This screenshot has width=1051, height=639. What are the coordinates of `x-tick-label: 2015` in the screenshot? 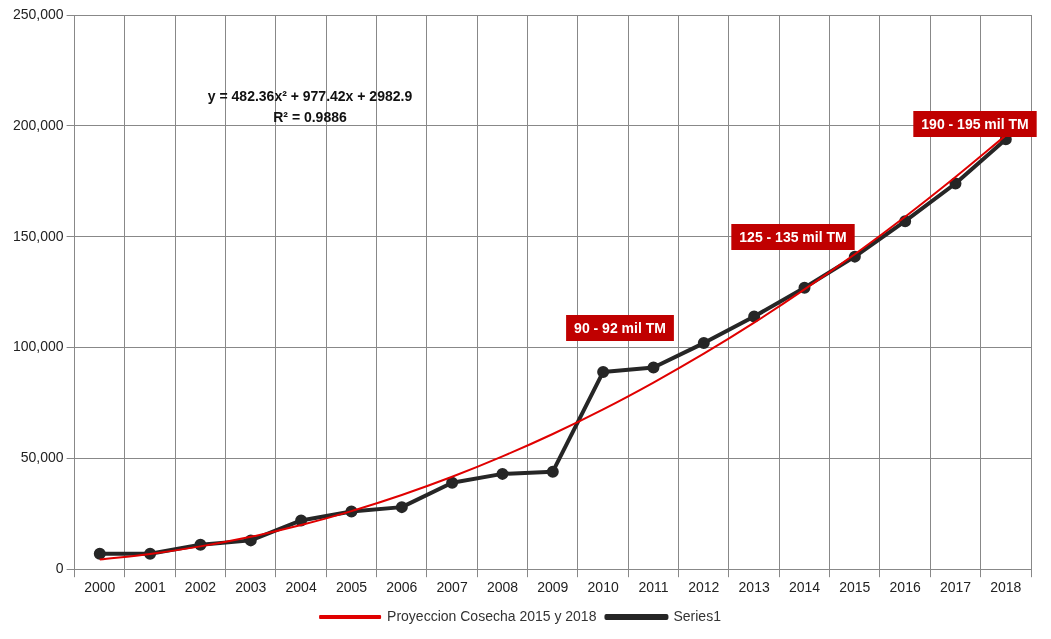 It's located at (855, 587).